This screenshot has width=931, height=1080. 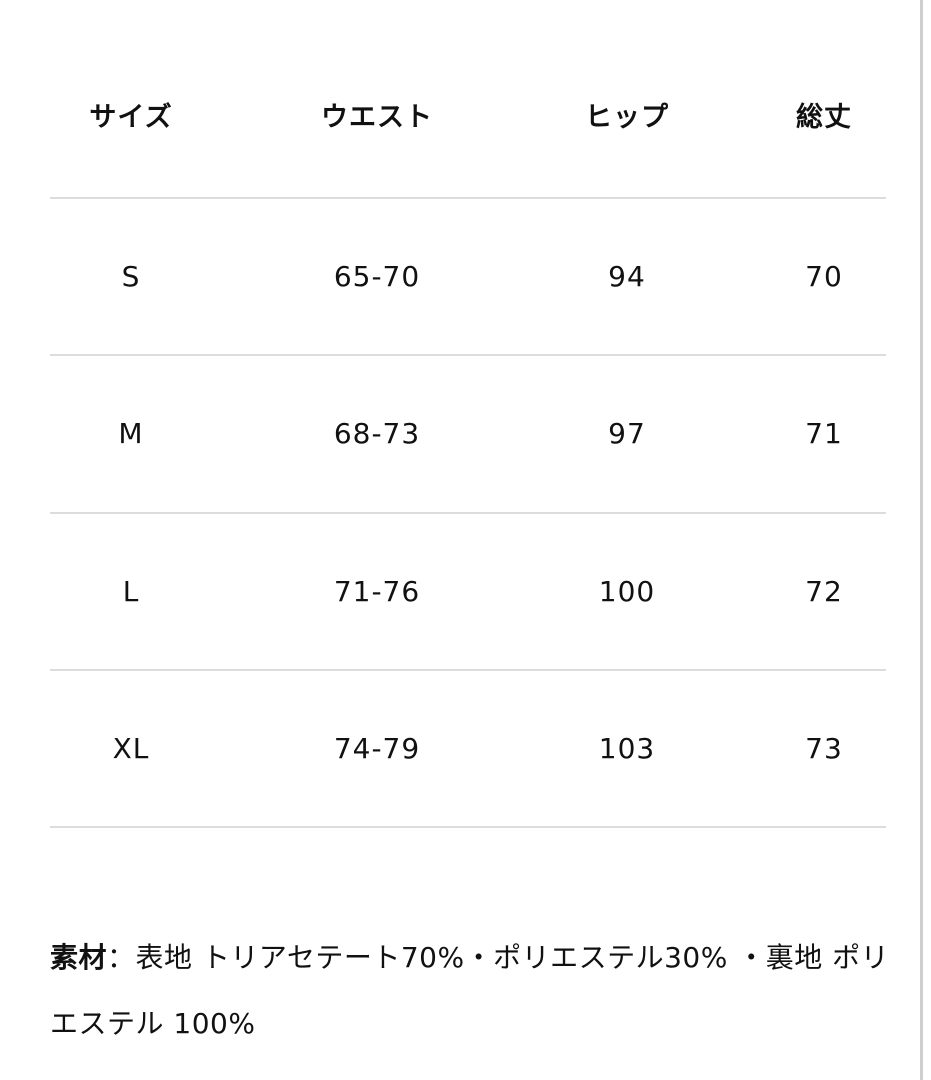 What do you see at coordinates (627, 591) in the screenshot?
I see `table-cell: 100` at bounding box center [627, 591].